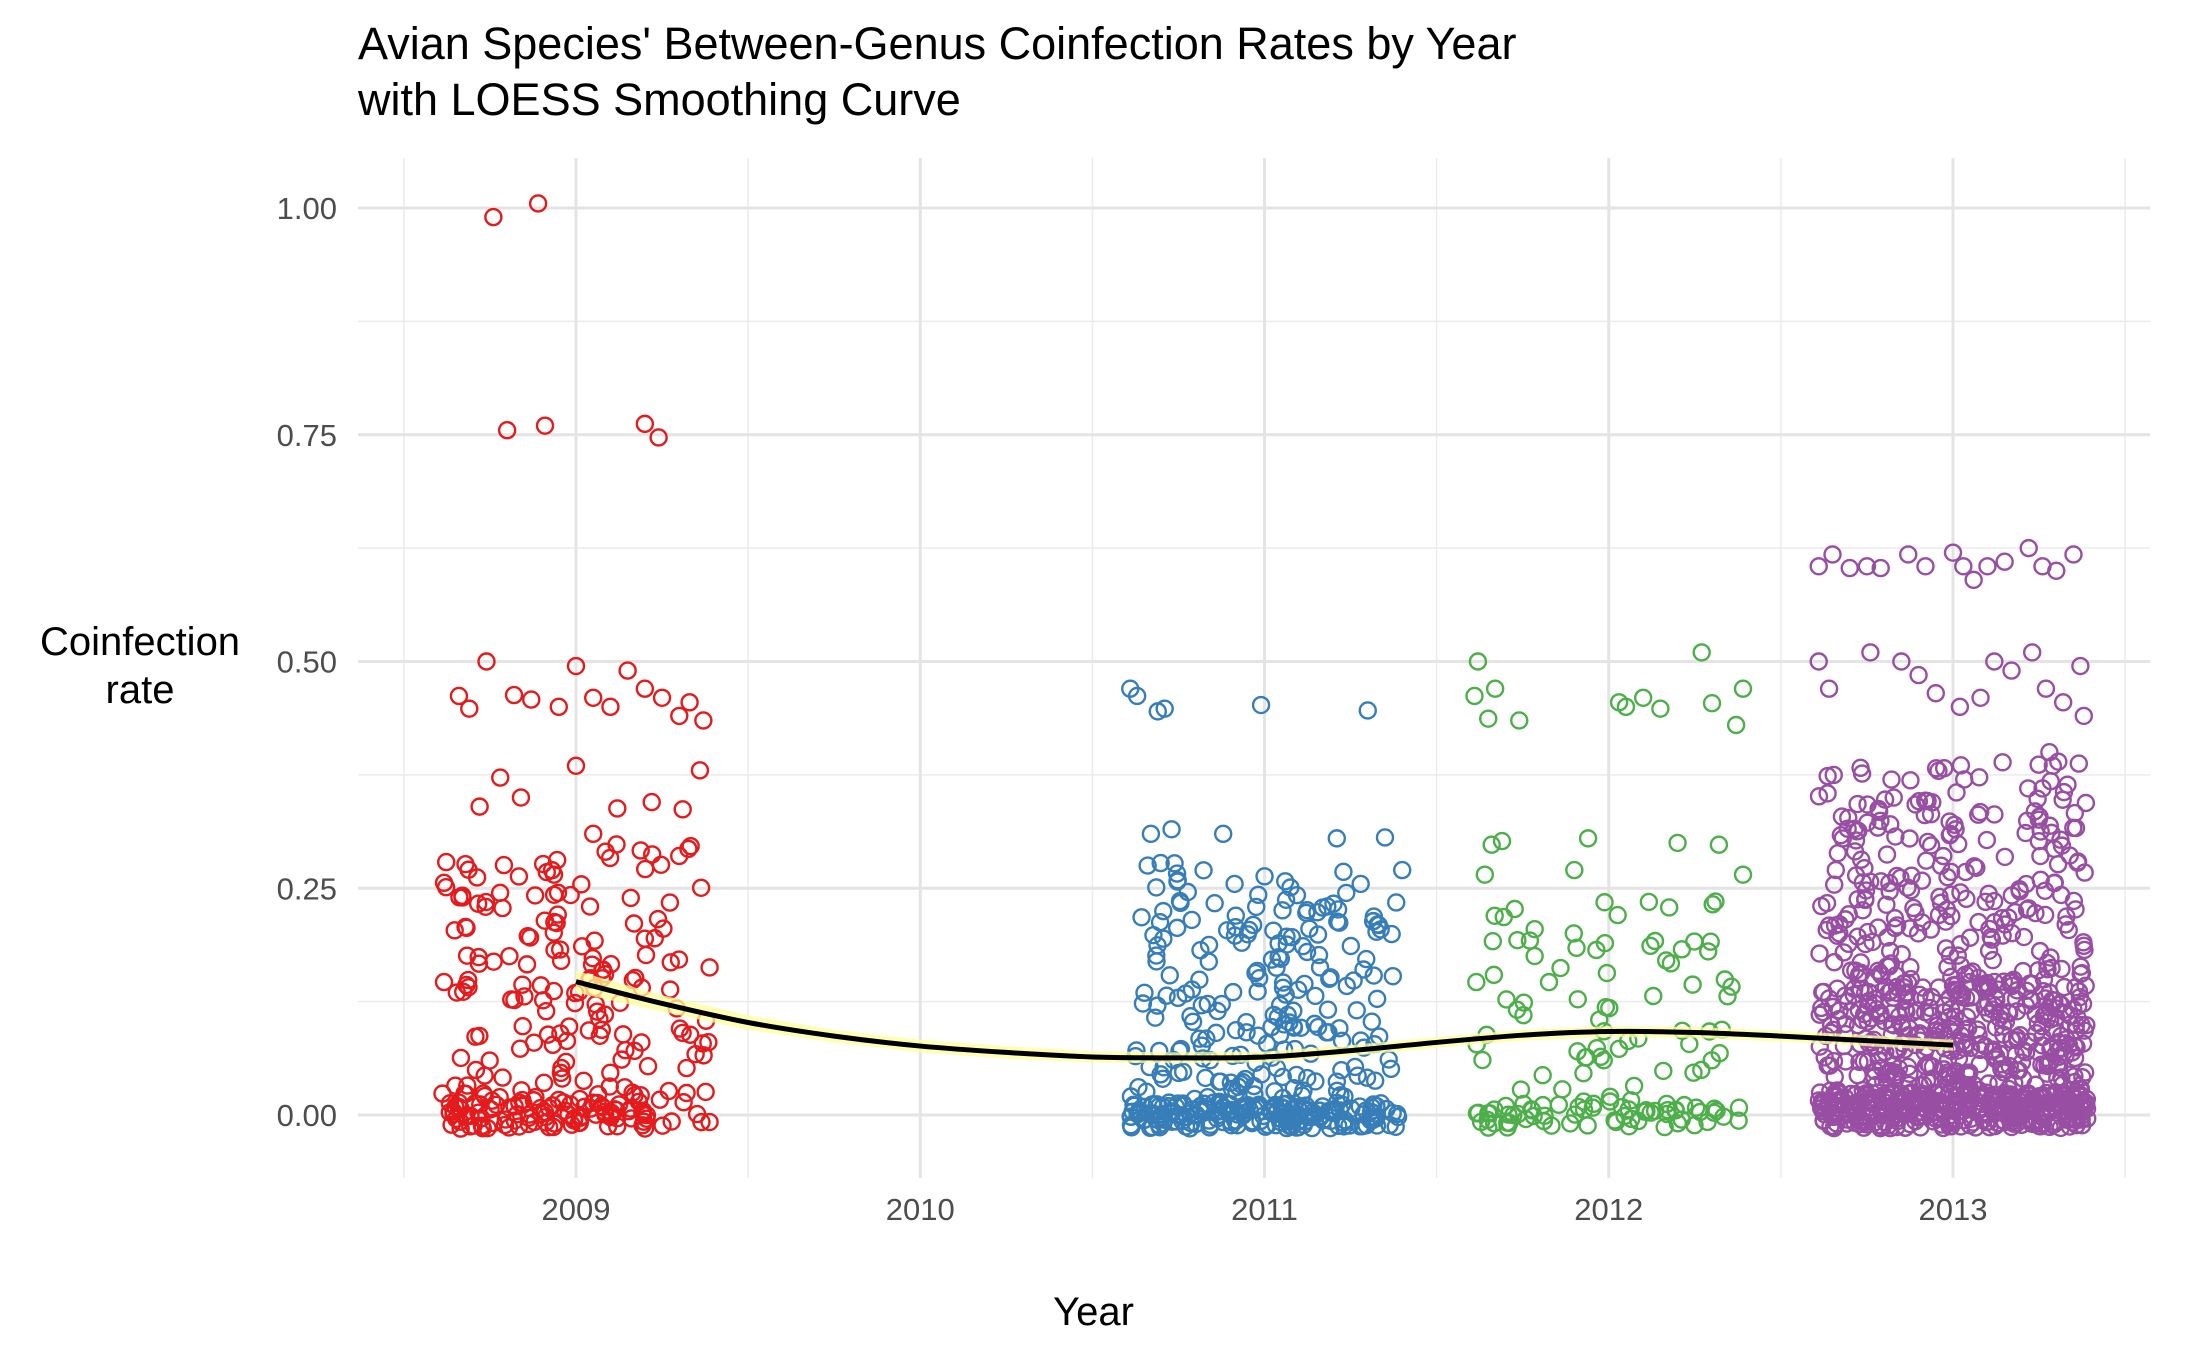 The height and width of the screenshot is (1351, 2187). What do you see at coordinates (1264, 1209) in the screenshot?
I see `x-tick-label: 2011` at bounding box center [1264, 1209].